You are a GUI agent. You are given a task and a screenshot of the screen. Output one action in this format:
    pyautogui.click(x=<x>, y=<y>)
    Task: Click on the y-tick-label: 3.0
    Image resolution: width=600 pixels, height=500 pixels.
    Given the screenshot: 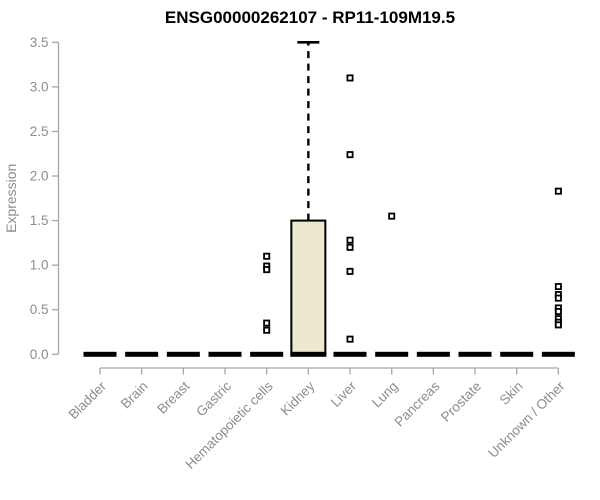 What is the action you would take?
    pyautogui.click(x=39, y=86)
    